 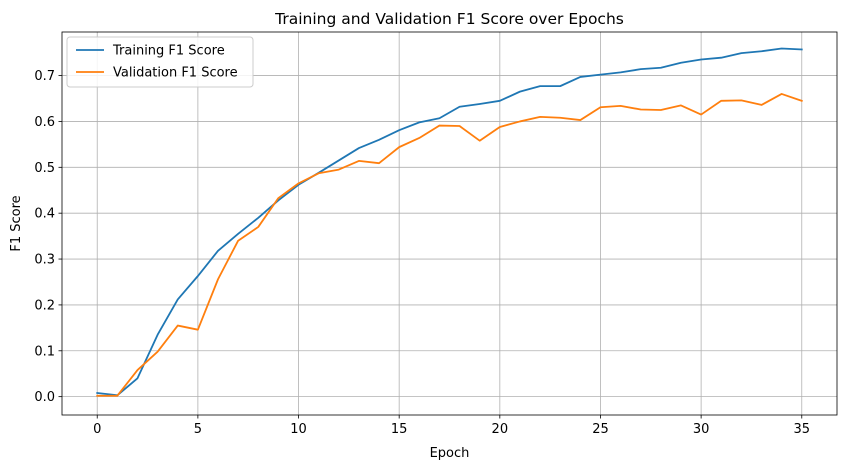 What do you see at coordinates (600, 429) in the screenshot?
I see `x-tick-label: 25` at bounding box center [600, 429].